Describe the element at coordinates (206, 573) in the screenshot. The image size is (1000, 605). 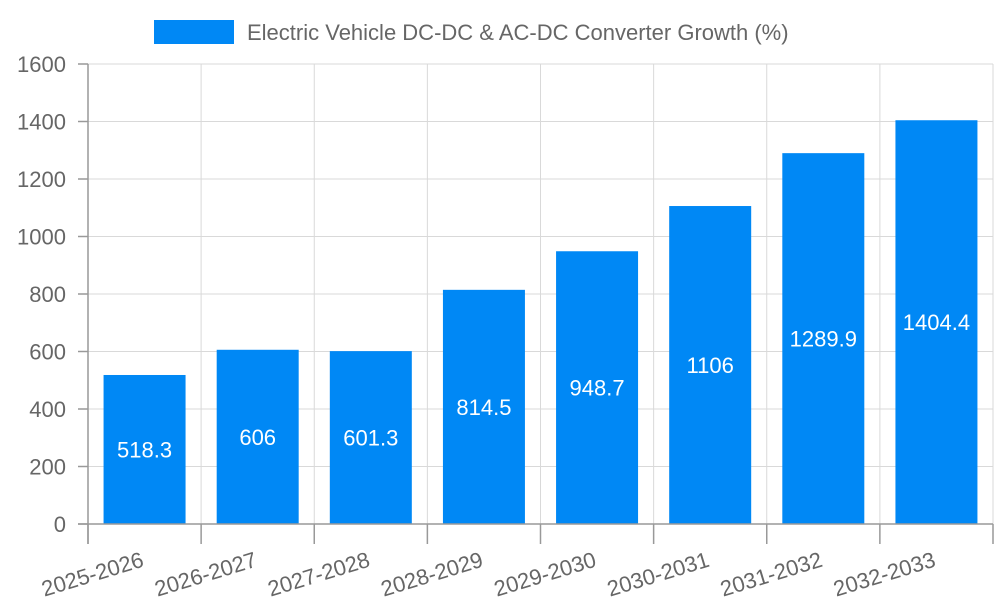
I see `x-tick-label: 2026-2027` at that location.